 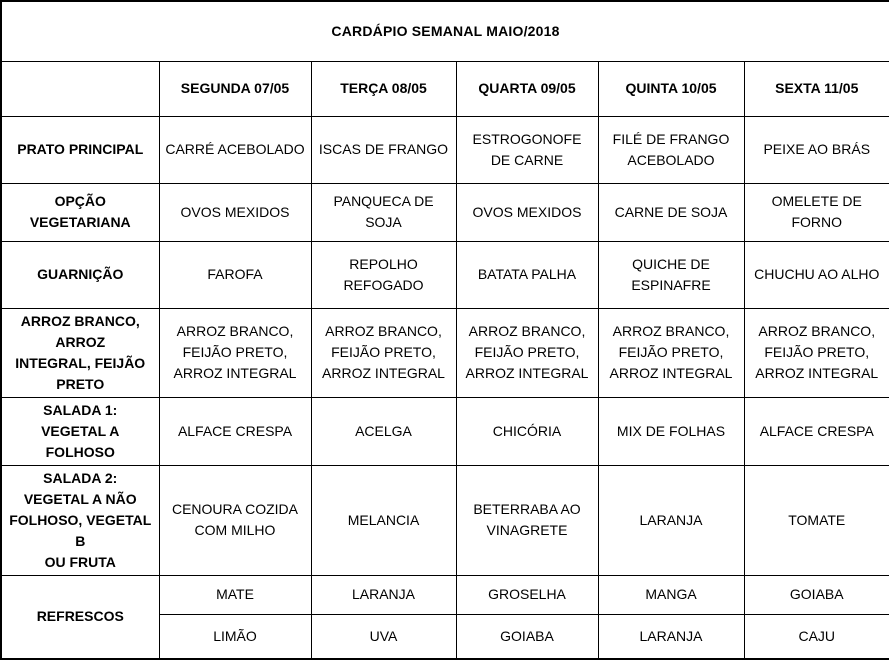 What do you see at coordinates (235, 636) in the screenshot?
I see `menu-cell: LIMÃO` at bounding box center [235, 636].